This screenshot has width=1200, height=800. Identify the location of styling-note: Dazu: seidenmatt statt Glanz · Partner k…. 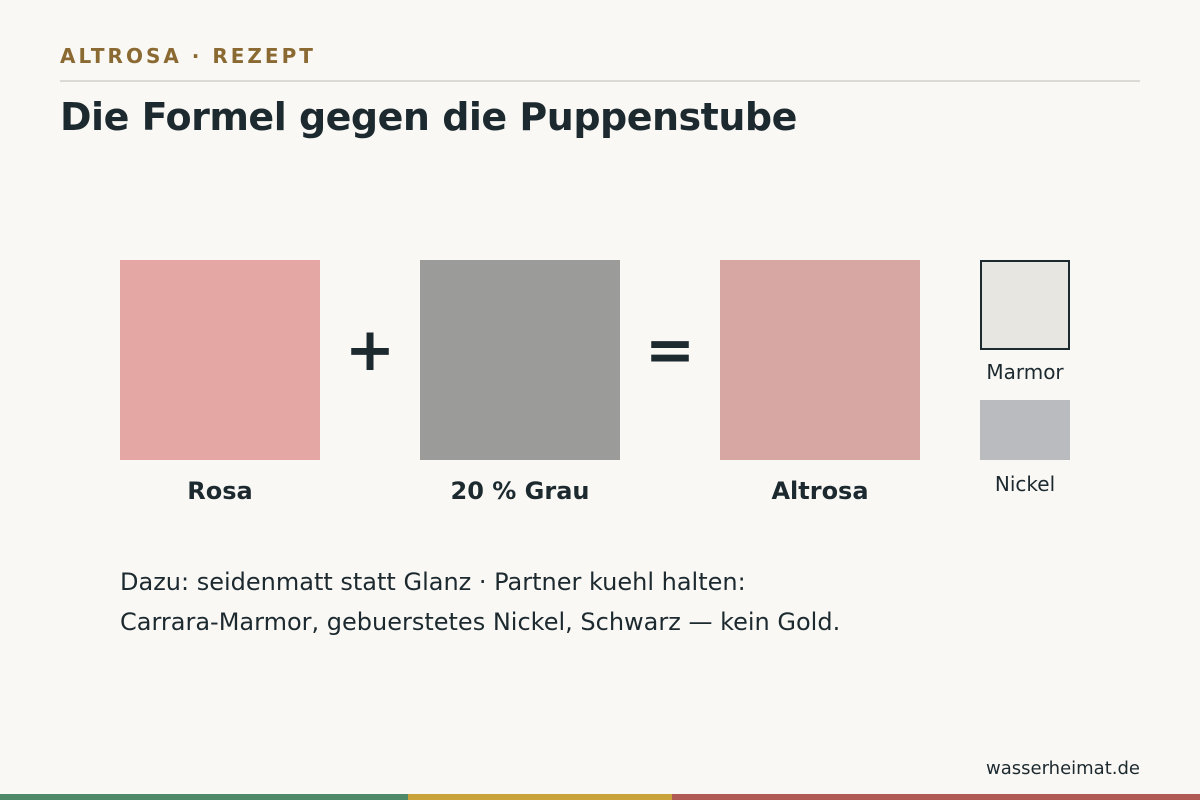
(480, 602).